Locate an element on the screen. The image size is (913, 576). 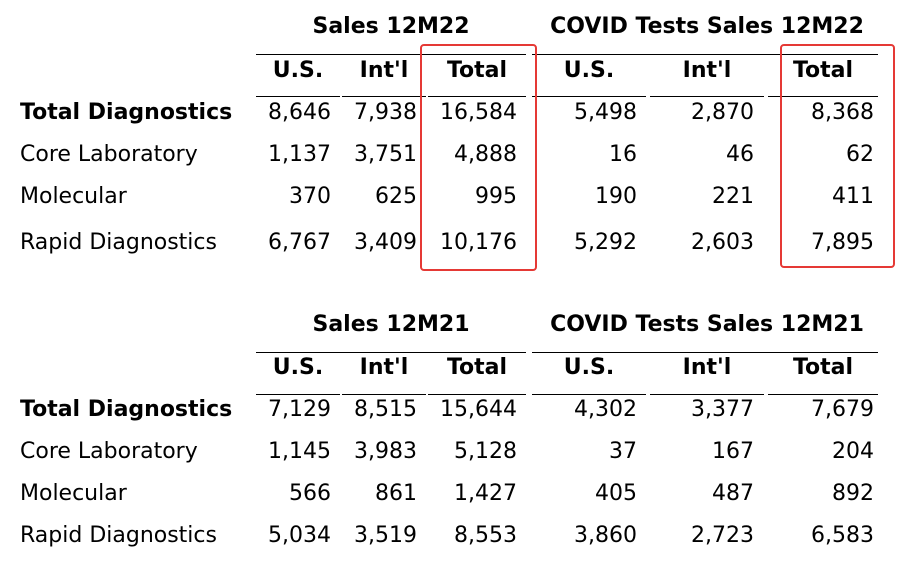
table-cell: 1,145 is located at coordinates (299, 451).